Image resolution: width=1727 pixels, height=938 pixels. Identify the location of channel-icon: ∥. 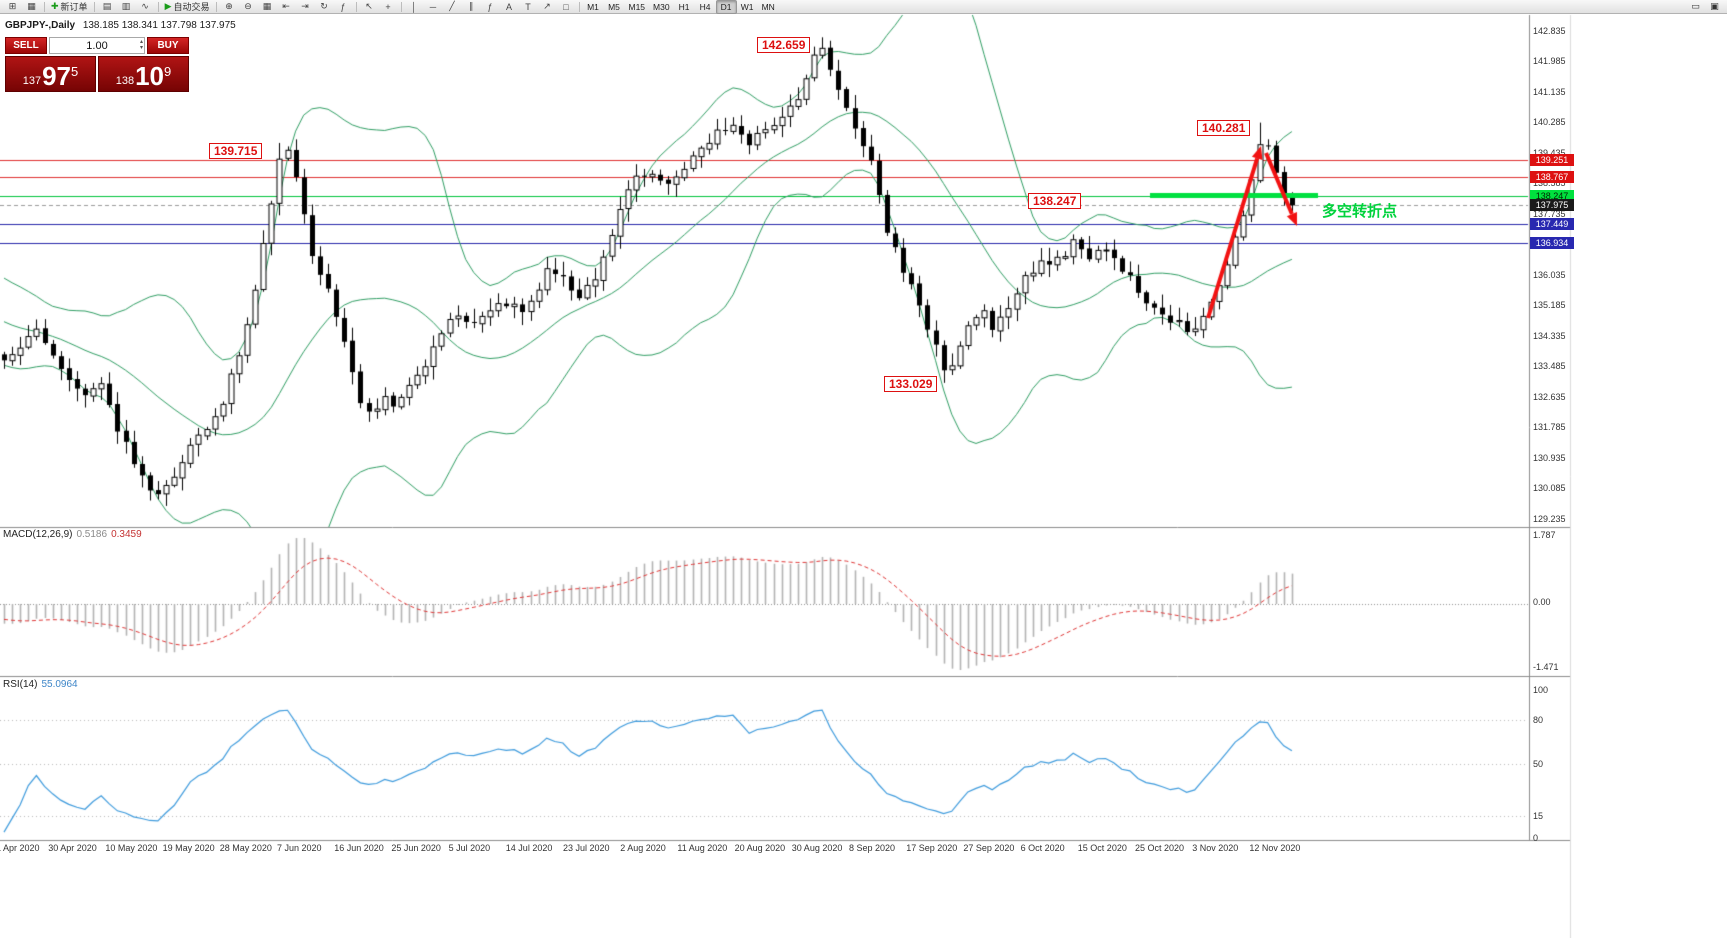
(471, 6).